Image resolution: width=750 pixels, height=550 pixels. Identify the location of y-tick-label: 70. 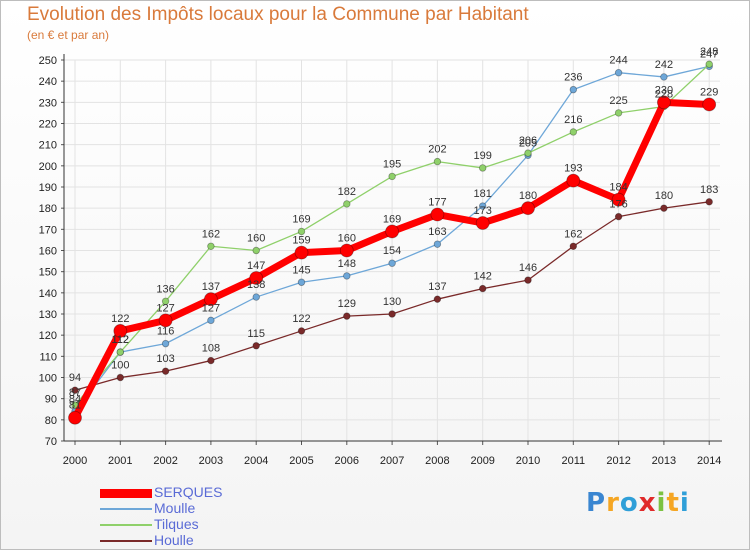
(51, 442).